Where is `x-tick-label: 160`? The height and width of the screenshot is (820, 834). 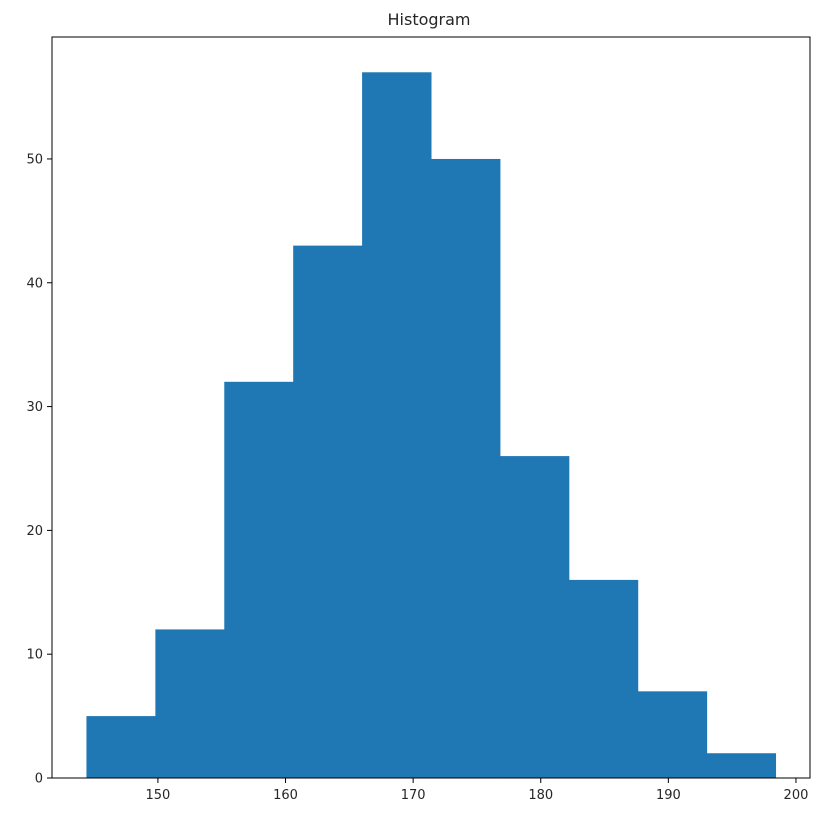
x-tick-label: 160 is located at coordinates (285, 795).